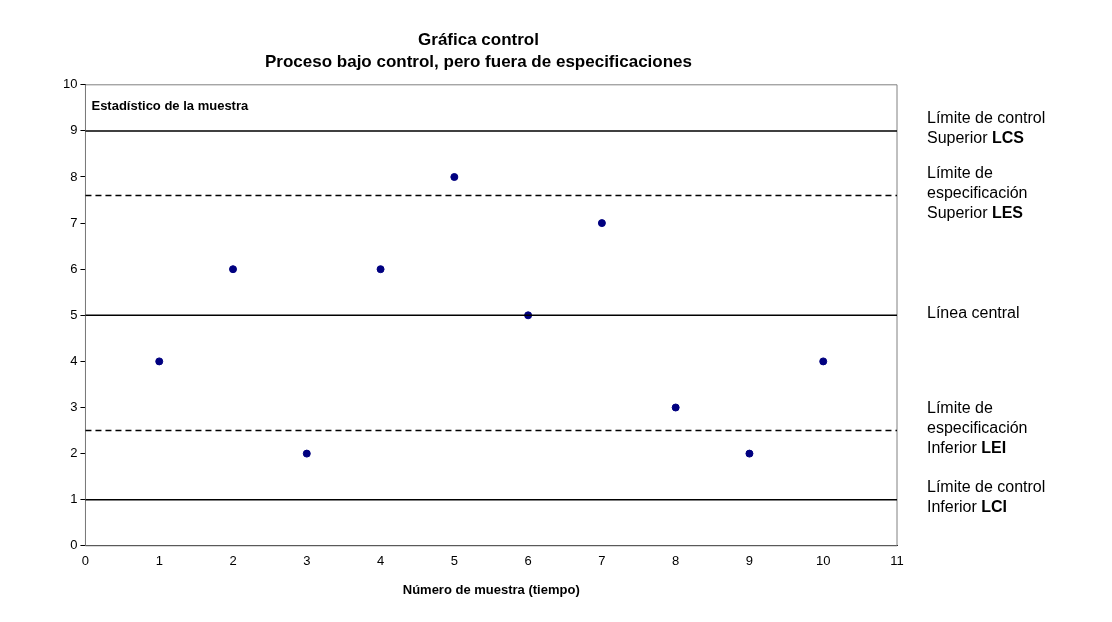 Image resolution: width=1112 pixels, height=622 pixels. What do you see at coordinates (977, 427) in the screenshot?
I see `ref-line-label: Límite de especificación Inferior LEI` at bounding box center [977, 427].